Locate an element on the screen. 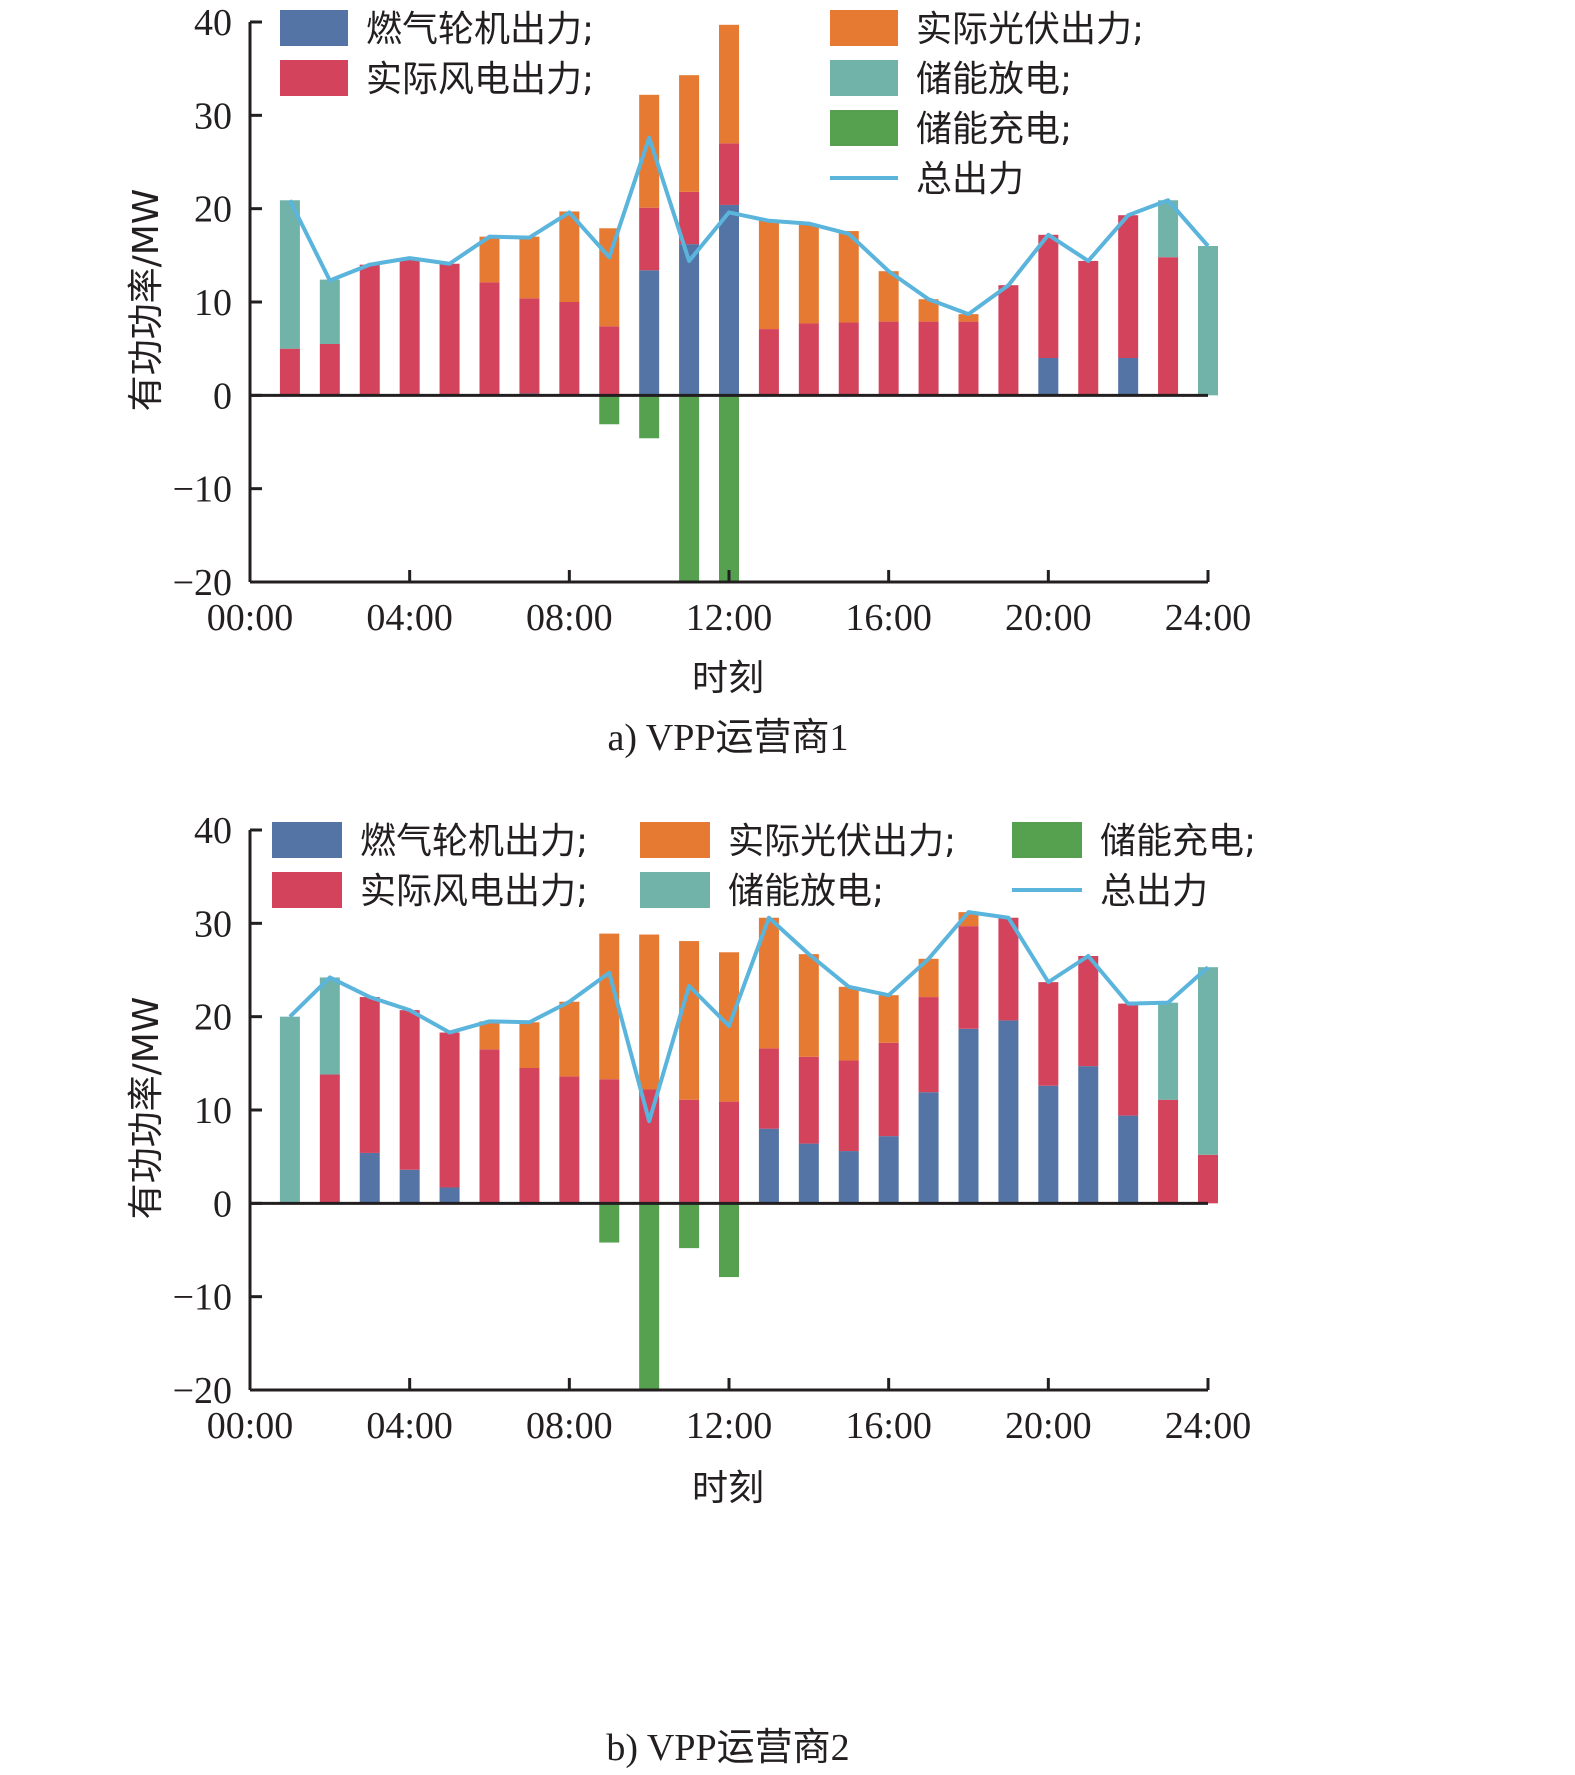  total-output-line is located at coordinates (749, 226).